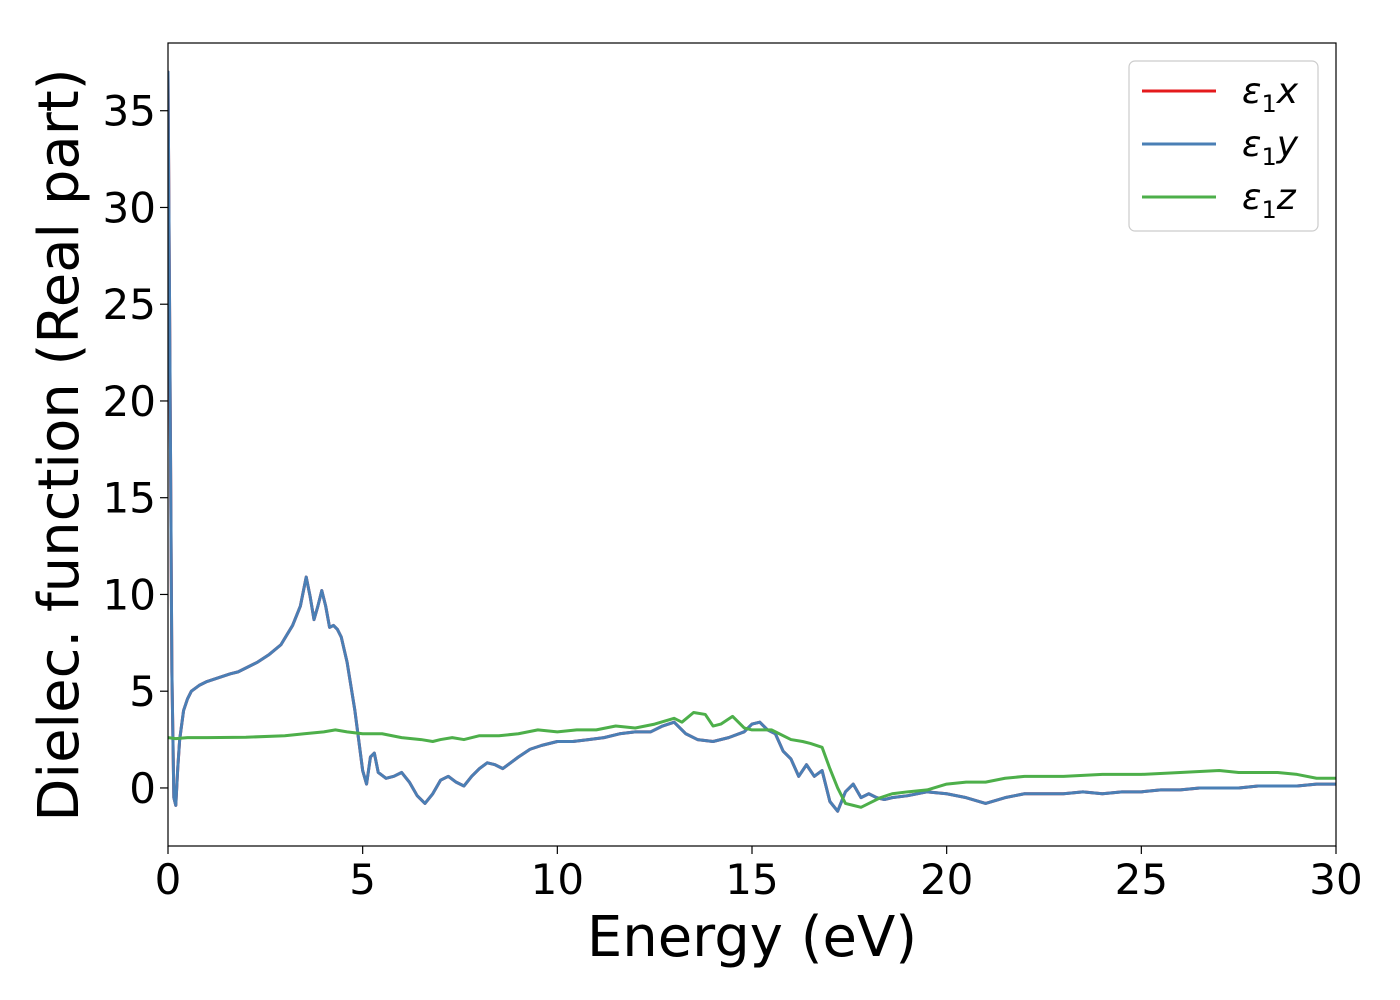 This screenshot has width=1400, height=1000. Describe the element at coordinates (557, 879) in the screenshot. I see `x-tick-label: 10` at that location.